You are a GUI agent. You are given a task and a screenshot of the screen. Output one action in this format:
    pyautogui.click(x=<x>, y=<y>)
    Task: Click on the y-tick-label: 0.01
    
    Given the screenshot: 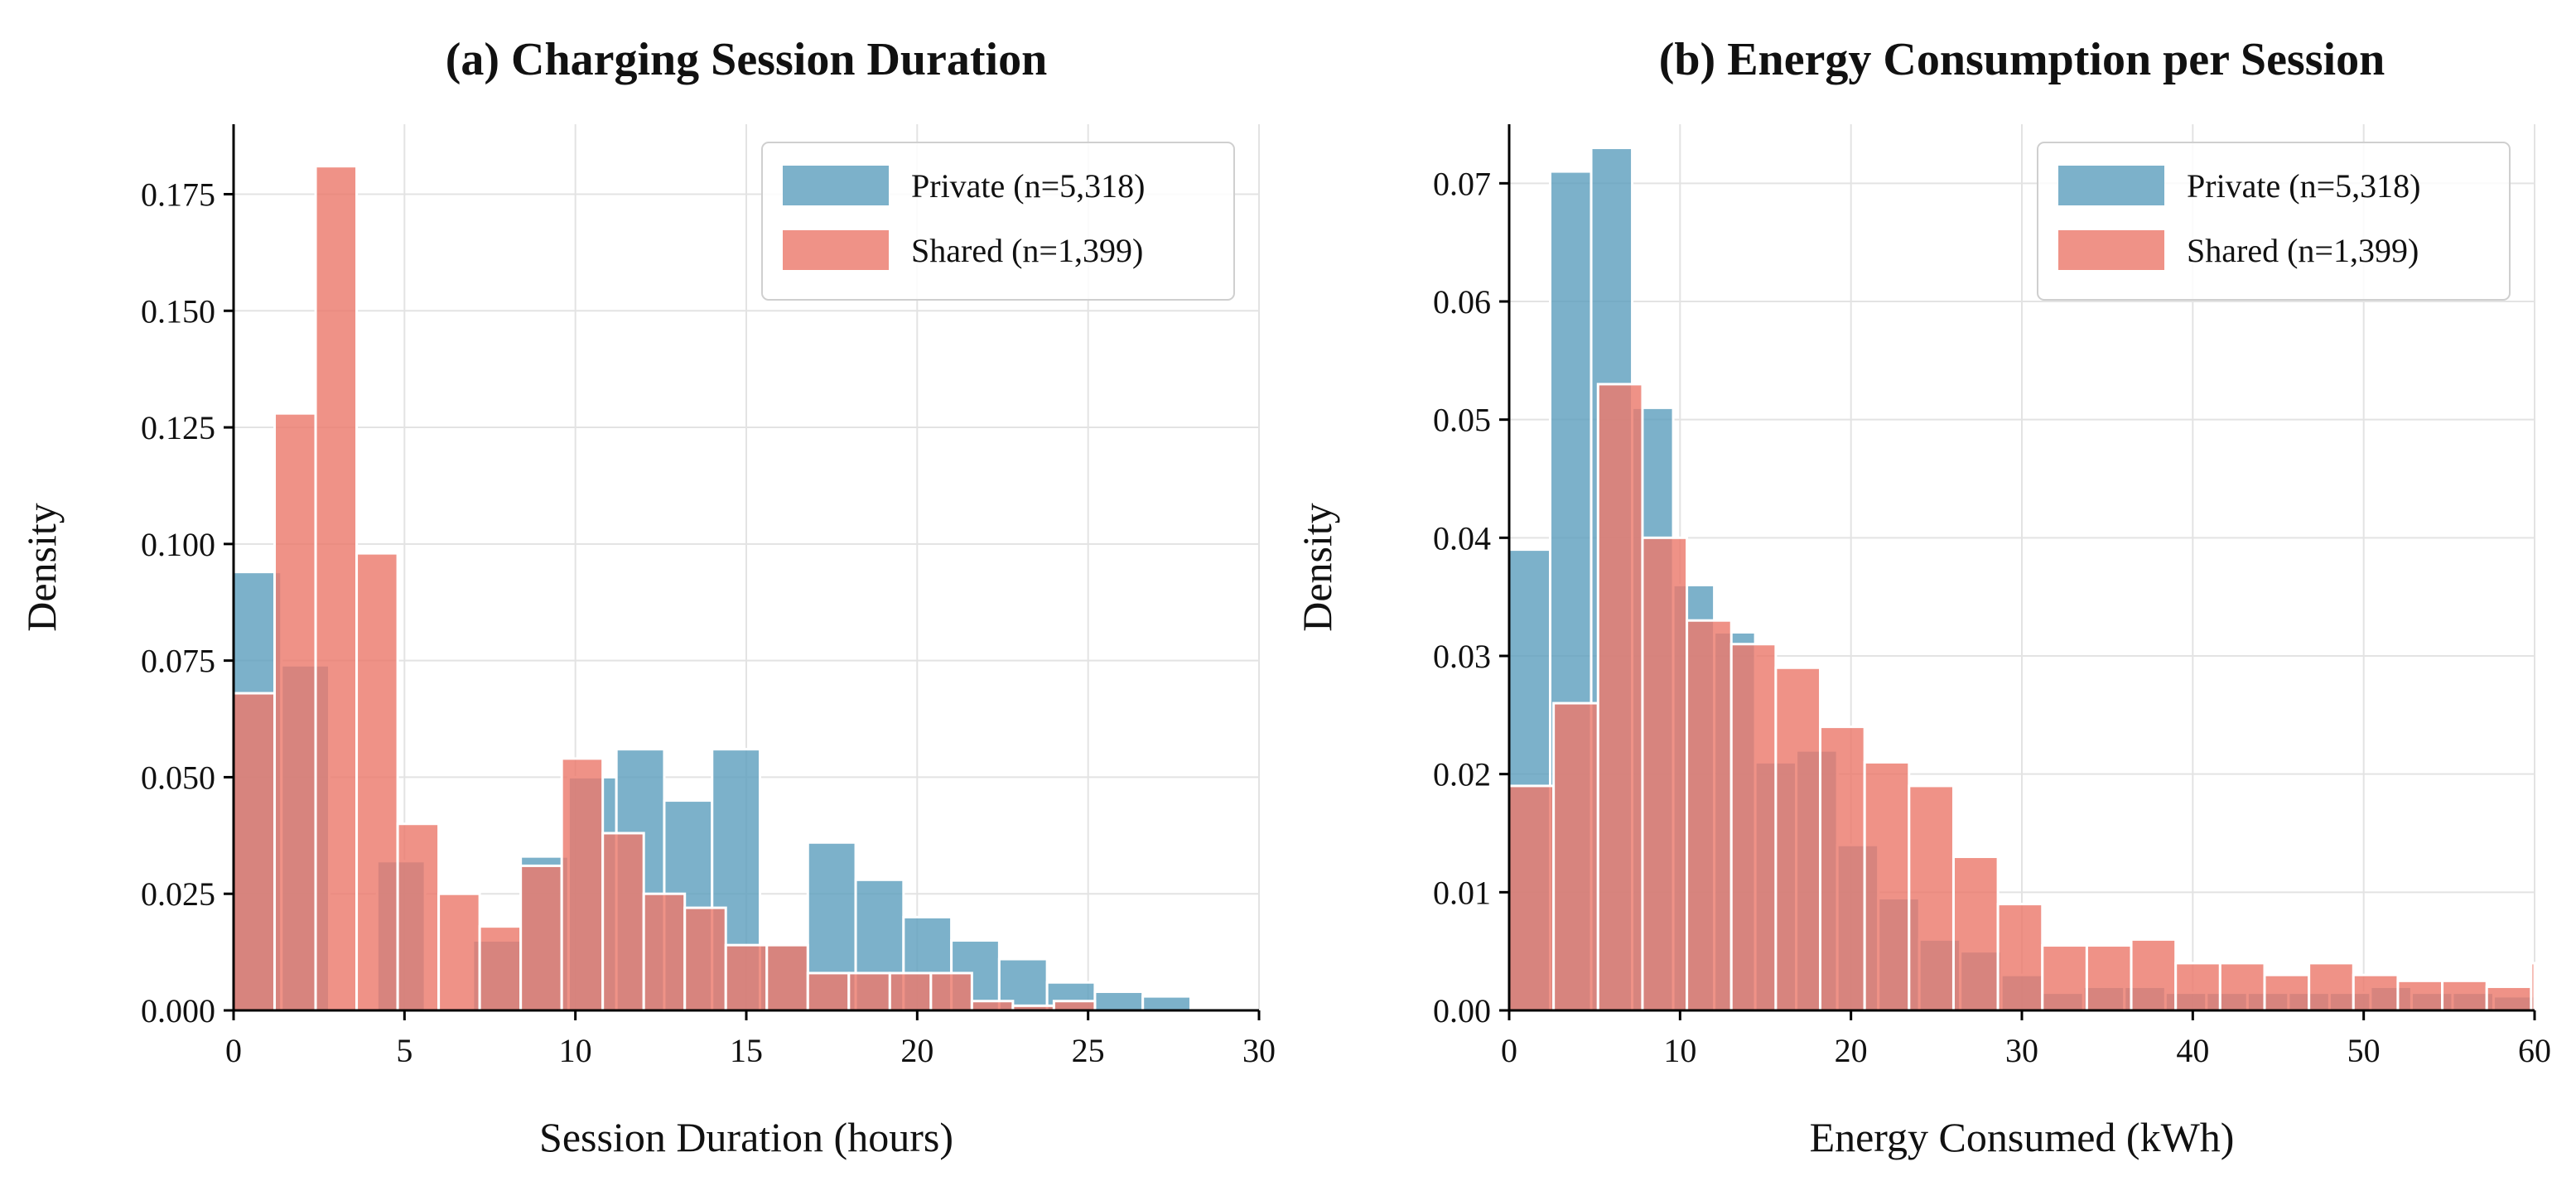 What is the action you would take?
    pyautogui.click(x=1462, y=893)
    